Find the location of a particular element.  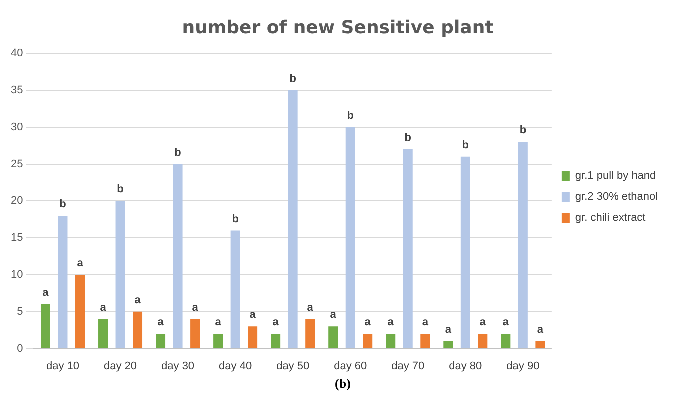

y-tick-label: 20 is located at coordinates (17, 201).